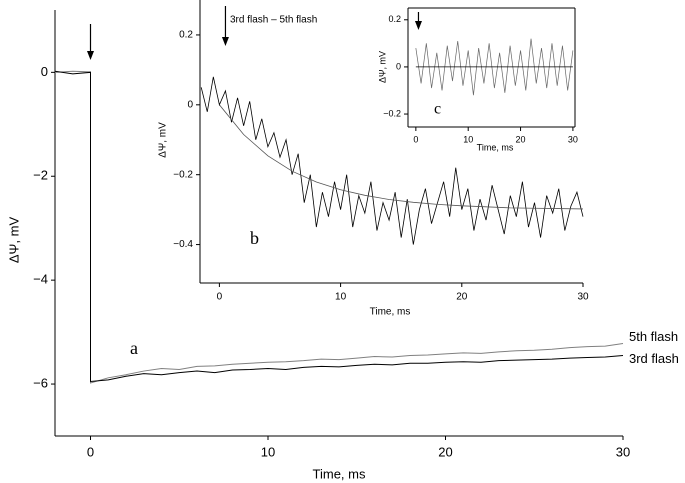 This screenshot has width=685, height=483. What do you see at coordinates (254, 238) in the screenshot?
I see `annotation: b` at bounding box center [254, 238].